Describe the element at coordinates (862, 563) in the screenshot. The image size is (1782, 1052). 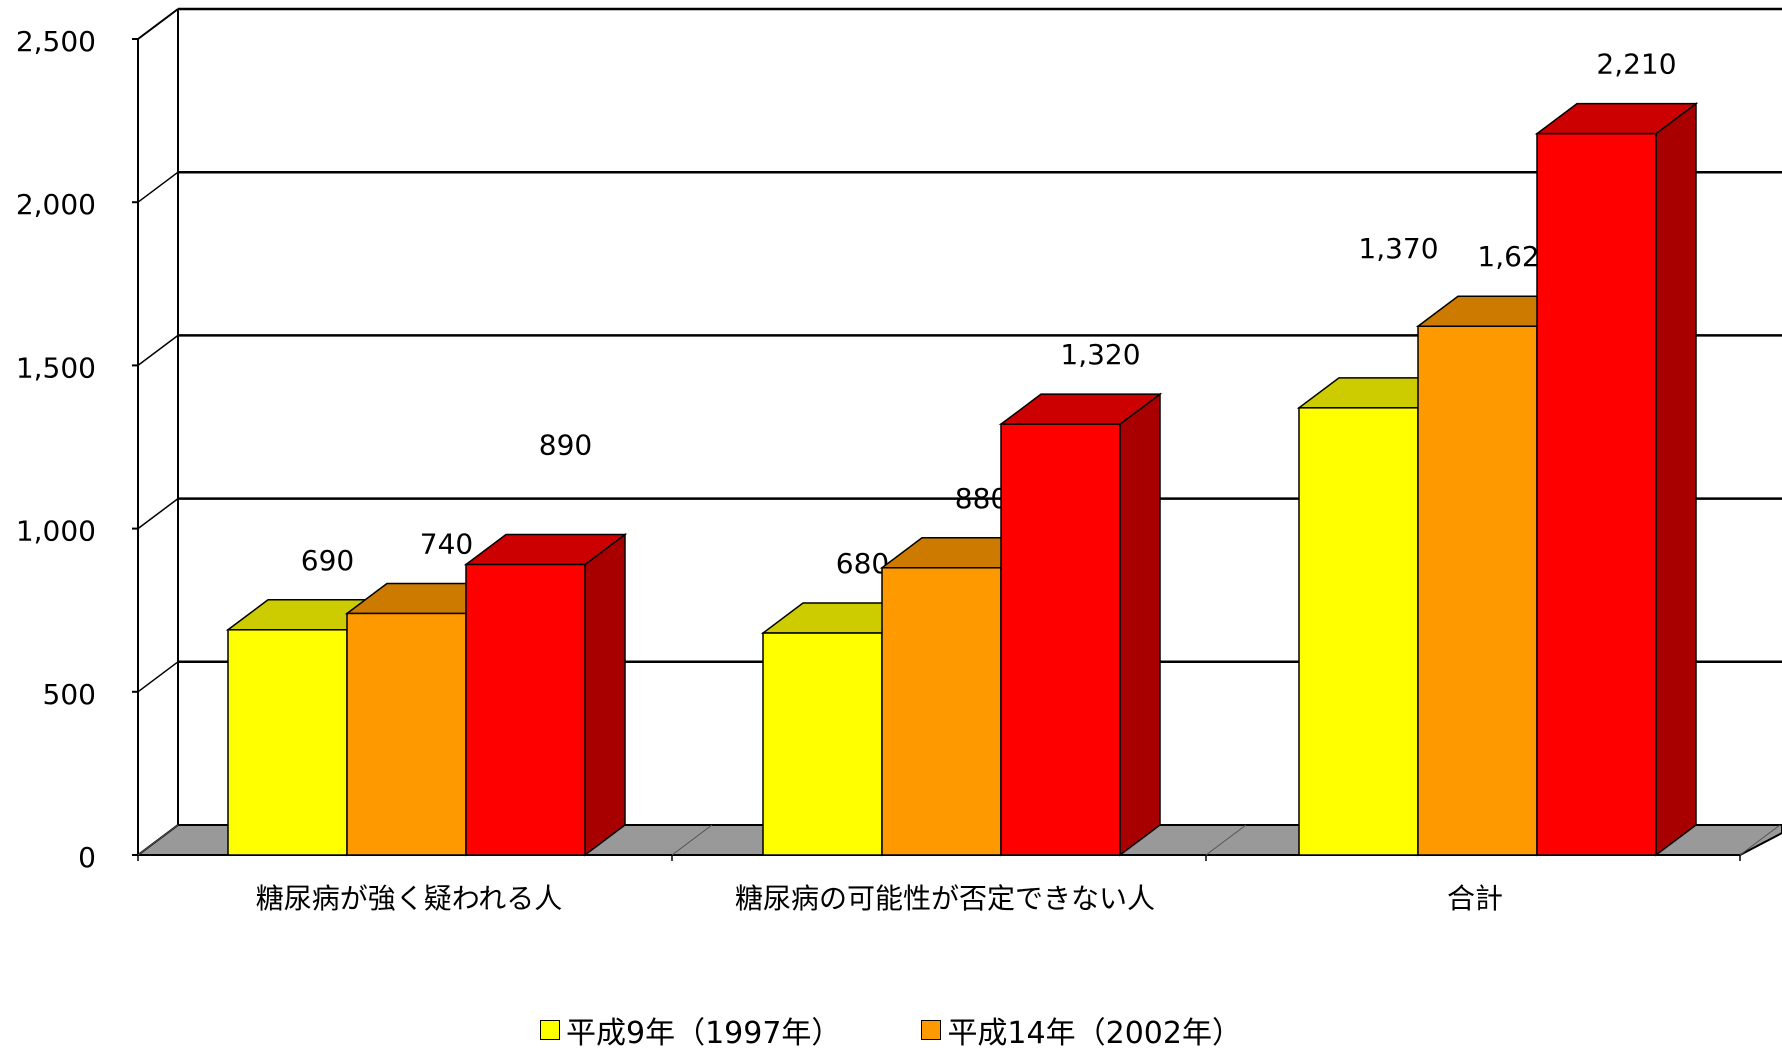
I see `data-label: 680` at that location.